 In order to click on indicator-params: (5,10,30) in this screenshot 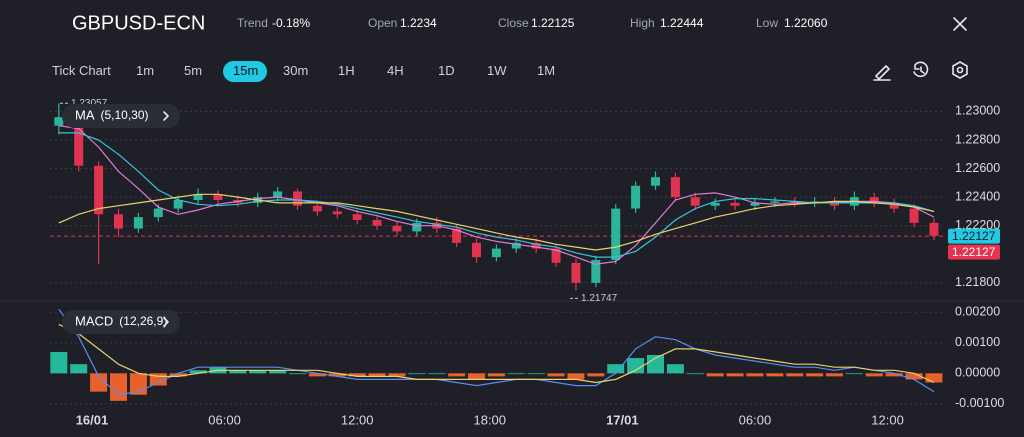, I will do `click(125, 115)`.